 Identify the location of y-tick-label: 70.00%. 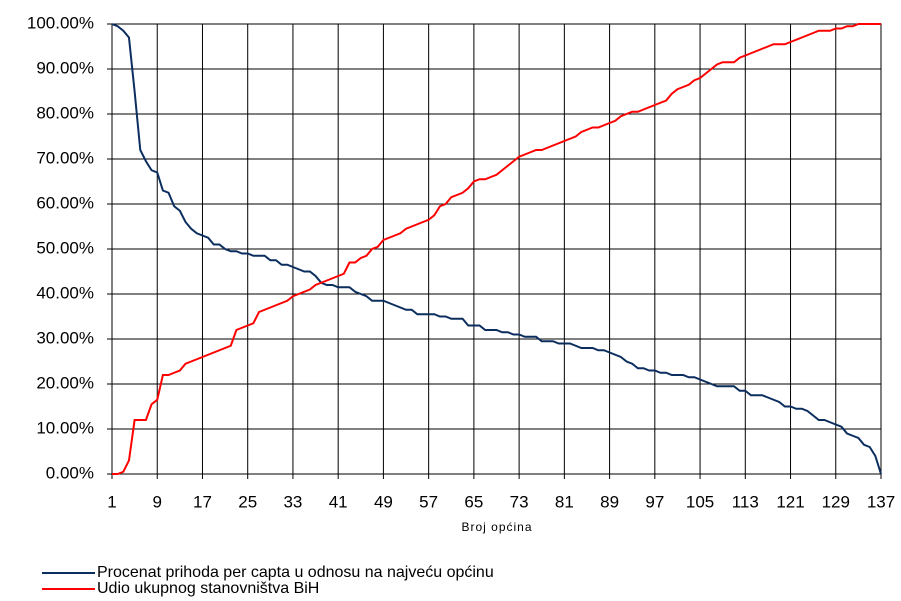
(65, 157).